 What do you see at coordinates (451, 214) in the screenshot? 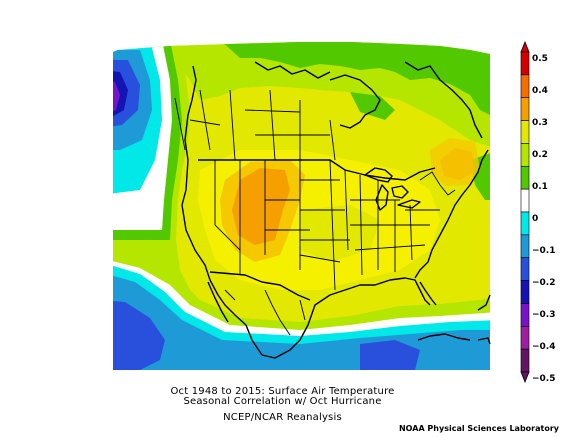
I see `atlantic-coastline` at bounding box center [451, 214].